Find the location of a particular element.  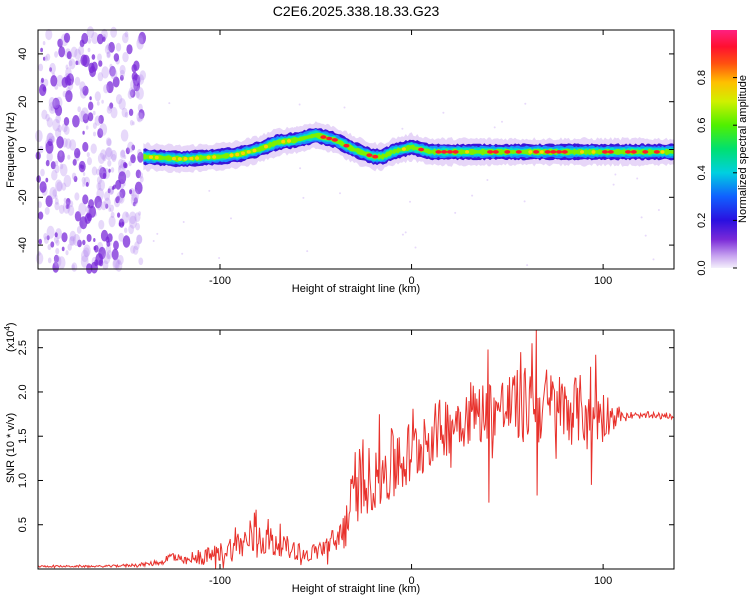

y-tick-label: 40 is located at coordinates (23, 54).